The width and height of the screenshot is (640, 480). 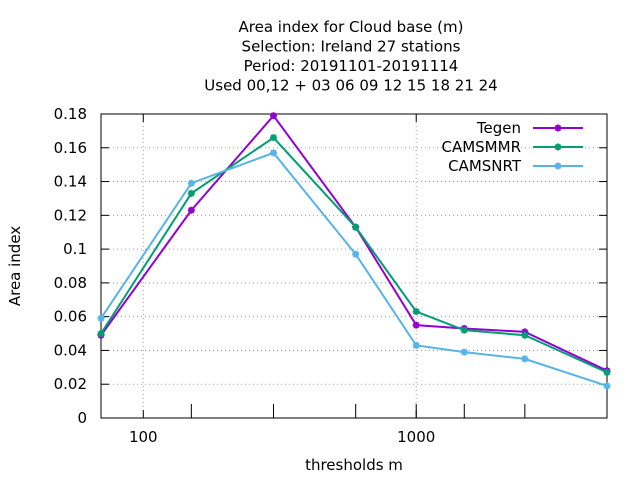 What do you see at coordinates (351, 47) in the screenshot?
I see `title-line: Selection: Ireland 27 stations` at bounding box center [351, 47].